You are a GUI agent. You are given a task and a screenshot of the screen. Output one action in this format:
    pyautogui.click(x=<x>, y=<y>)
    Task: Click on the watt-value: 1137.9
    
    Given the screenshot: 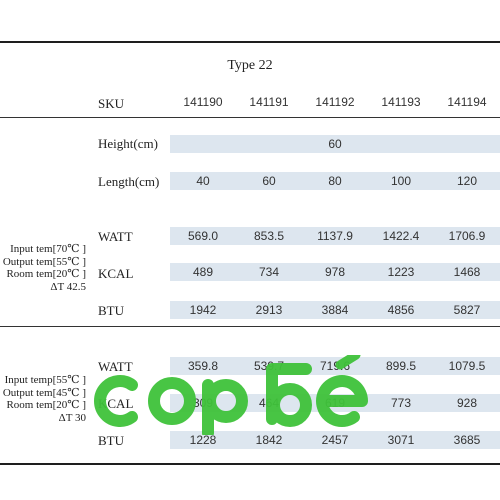 What is the action you would take?
    pyautogui.click(x=335, y=236)
    